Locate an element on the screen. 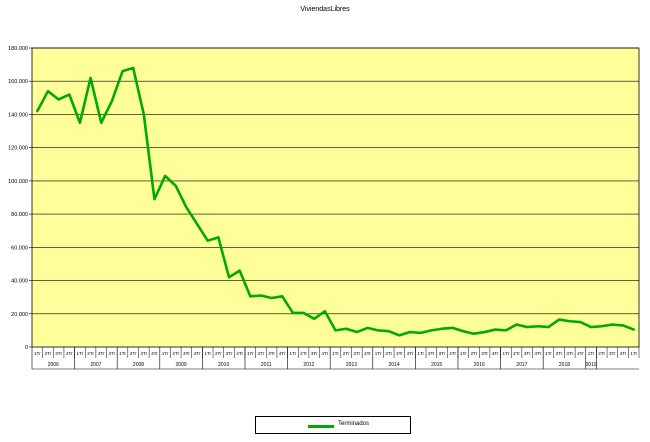  y-tick-label: 80.000 is located at coordinates (19, 215).